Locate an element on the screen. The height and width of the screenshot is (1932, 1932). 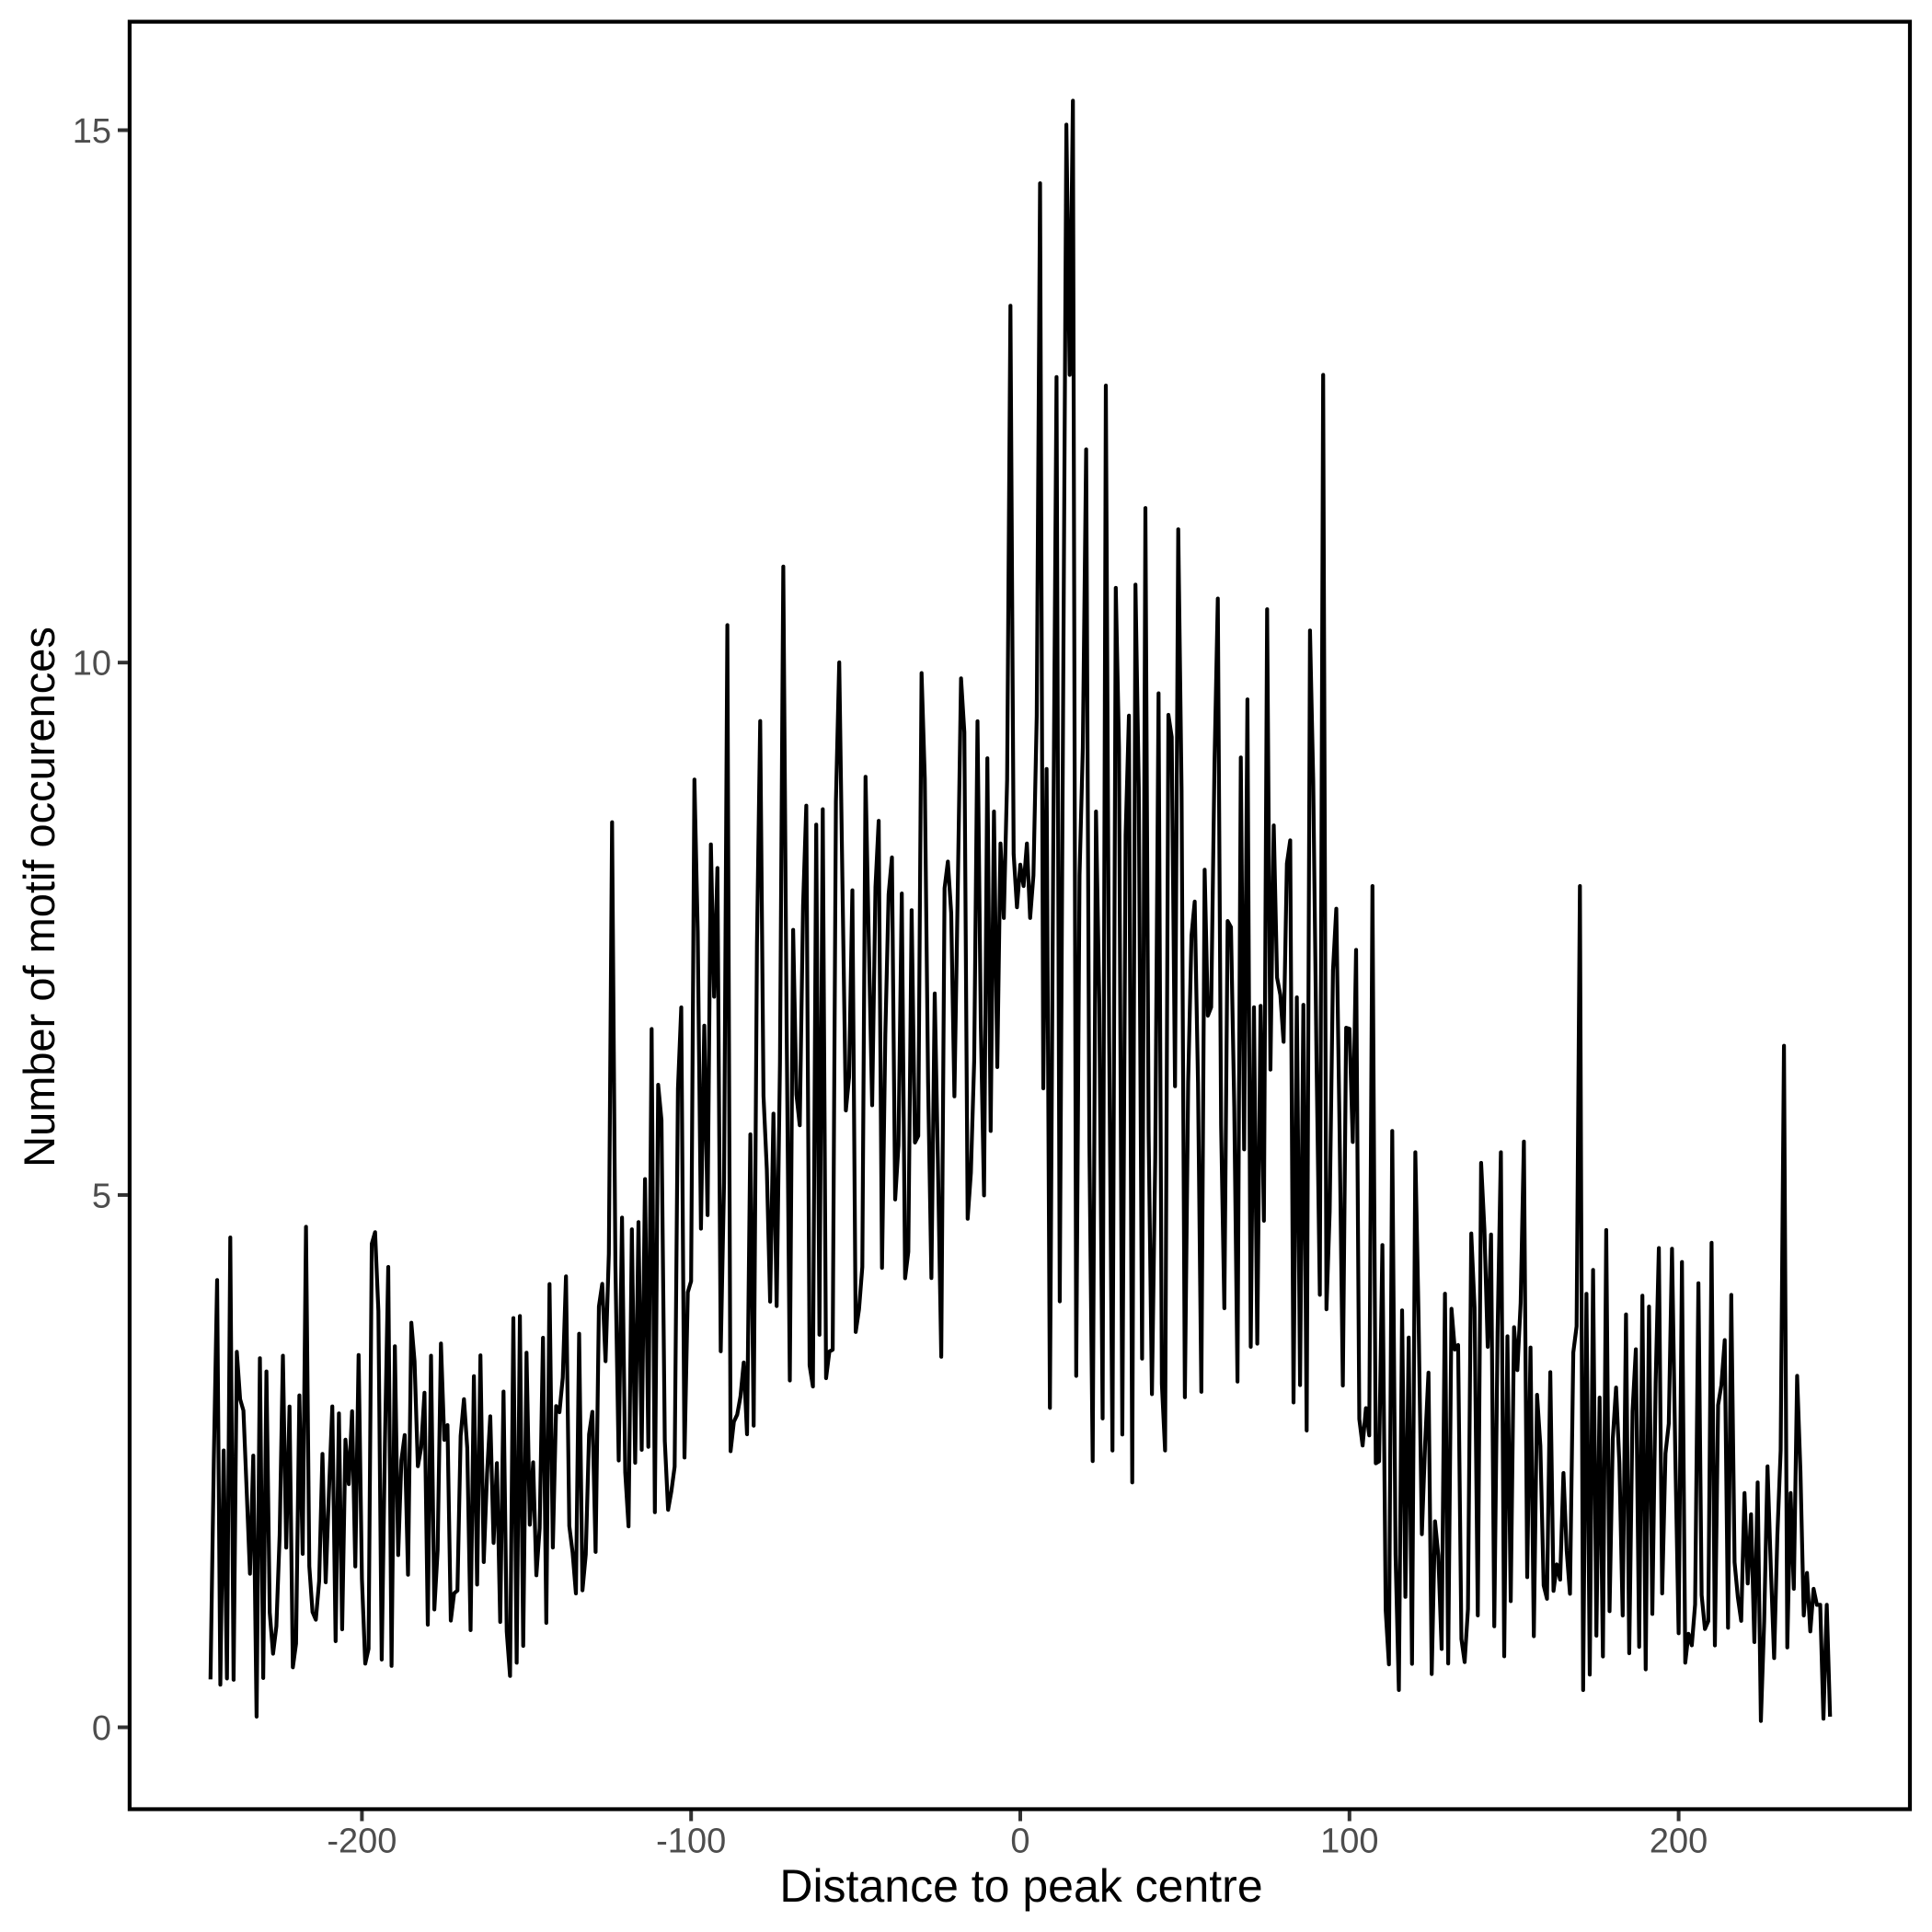
svg-text: 15 is located at coordinates (92, 131).